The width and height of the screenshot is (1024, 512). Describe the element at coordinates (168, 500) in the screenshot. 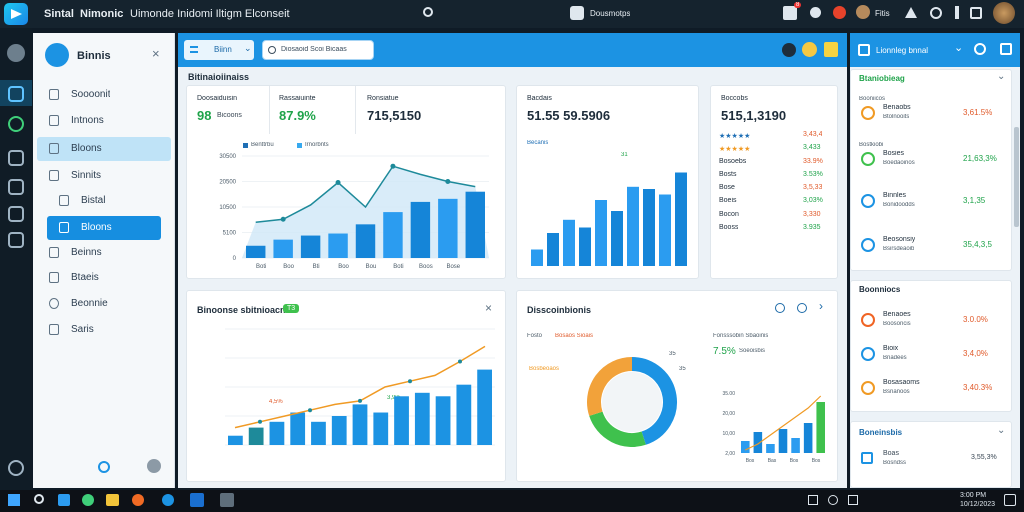

I see `edge-icon` at that location.